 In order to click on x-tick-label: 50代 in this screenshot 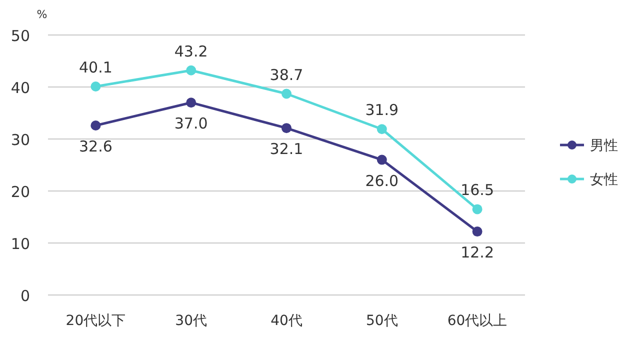, I will do `click(382, 321)`.